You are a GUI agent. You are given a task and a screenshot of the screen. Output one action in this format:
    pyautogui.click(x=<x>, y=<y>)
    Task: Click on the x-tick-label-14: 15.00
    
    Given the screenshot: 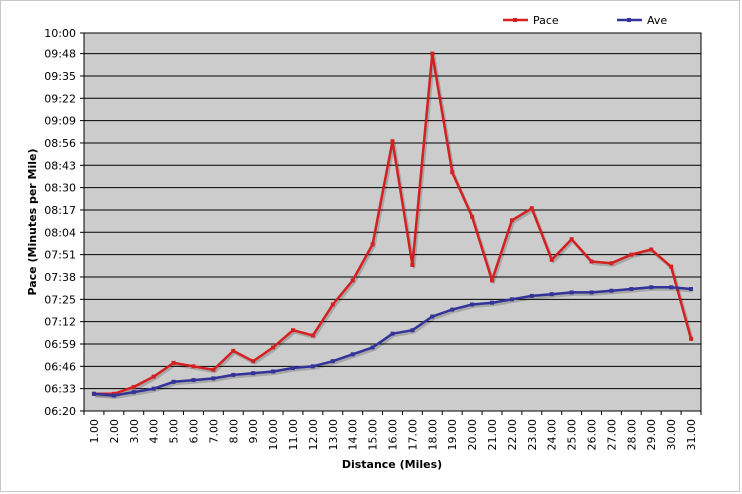 What is the action you would take?
    pyautogui.click(x=373, y=435)
    